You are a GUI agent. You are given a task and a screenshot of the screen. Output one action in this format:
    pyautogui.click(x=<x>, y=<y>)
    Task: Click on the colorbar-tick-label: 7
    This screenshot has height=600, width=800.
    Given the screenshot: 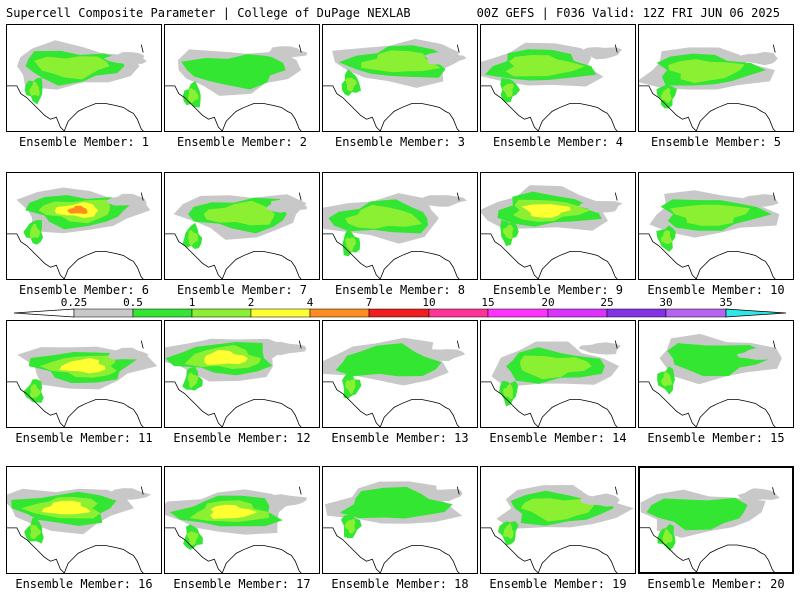 What is the action you would take?
    pyautogui.click(x=369, y=302)
    